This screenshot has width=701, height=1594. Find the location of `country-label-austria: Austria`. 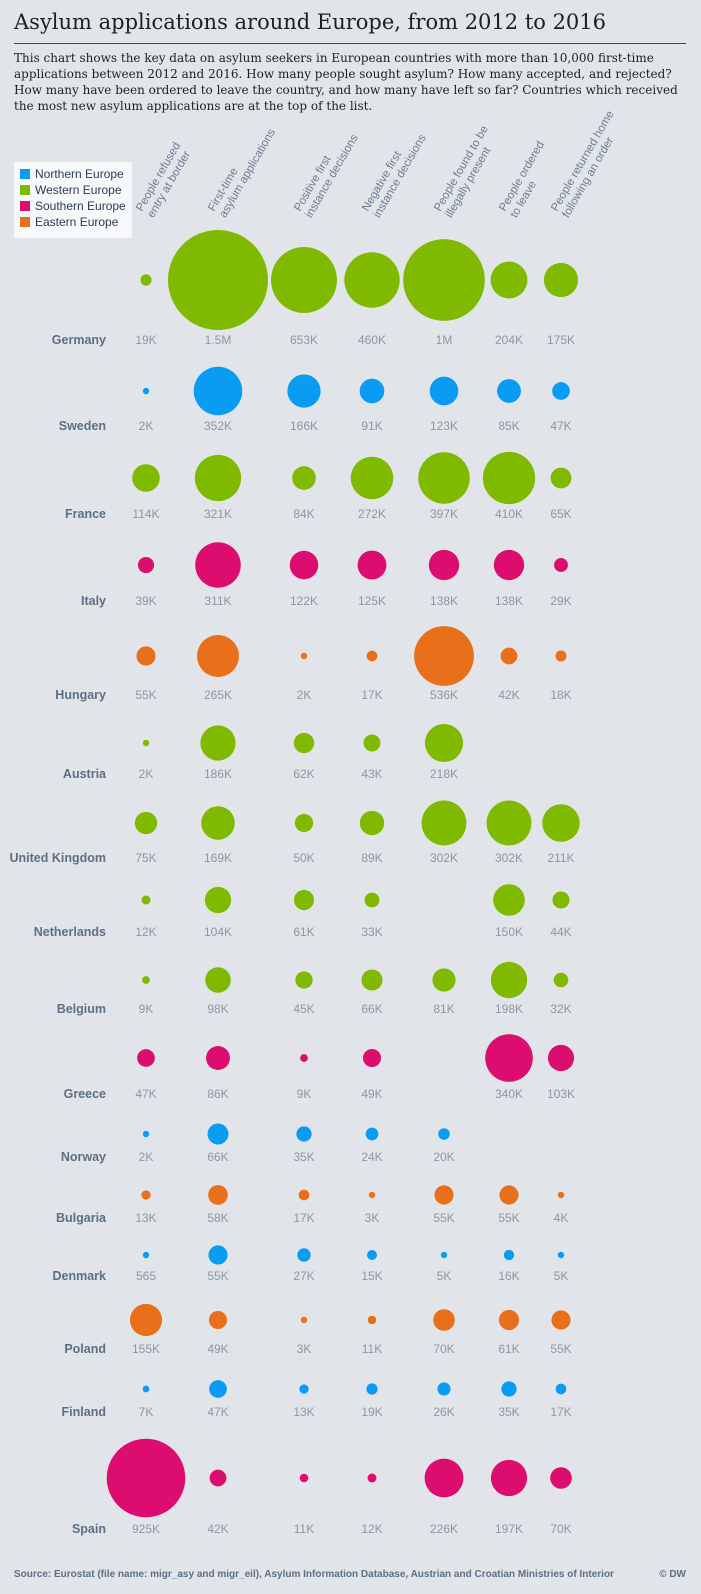

country-label-austria: Austria is located at coordinates (85, 774).